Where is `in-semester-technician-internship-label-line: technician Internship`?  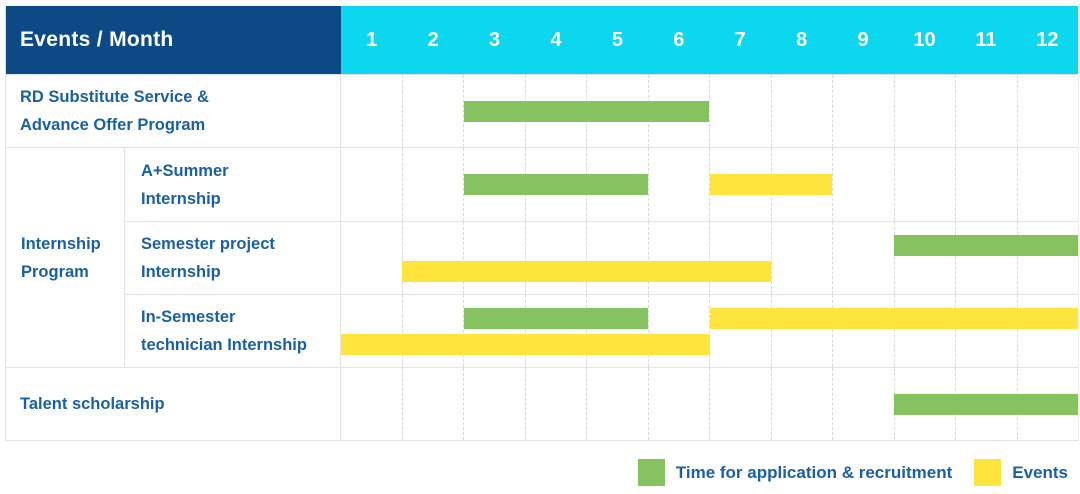 in-semester-technician-internship-label-line: technician Internship is located at coordinates (224, 345).